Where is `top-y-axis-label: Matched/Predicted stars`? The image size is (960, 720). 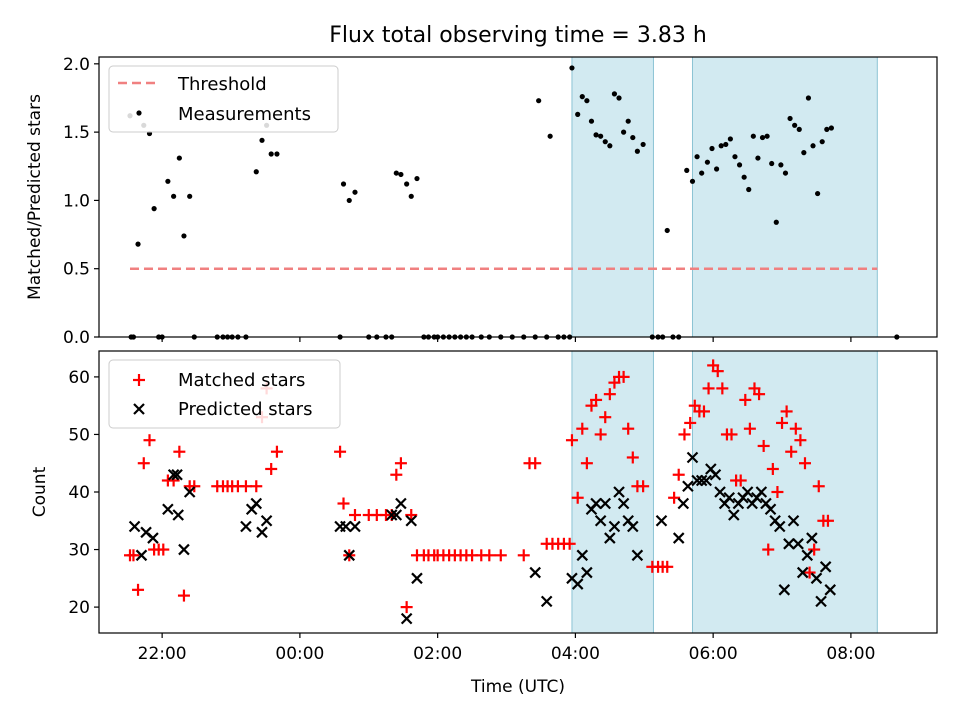 top-y-axis-label: Matched/Predicted stars is located at coordinates (35, 197).